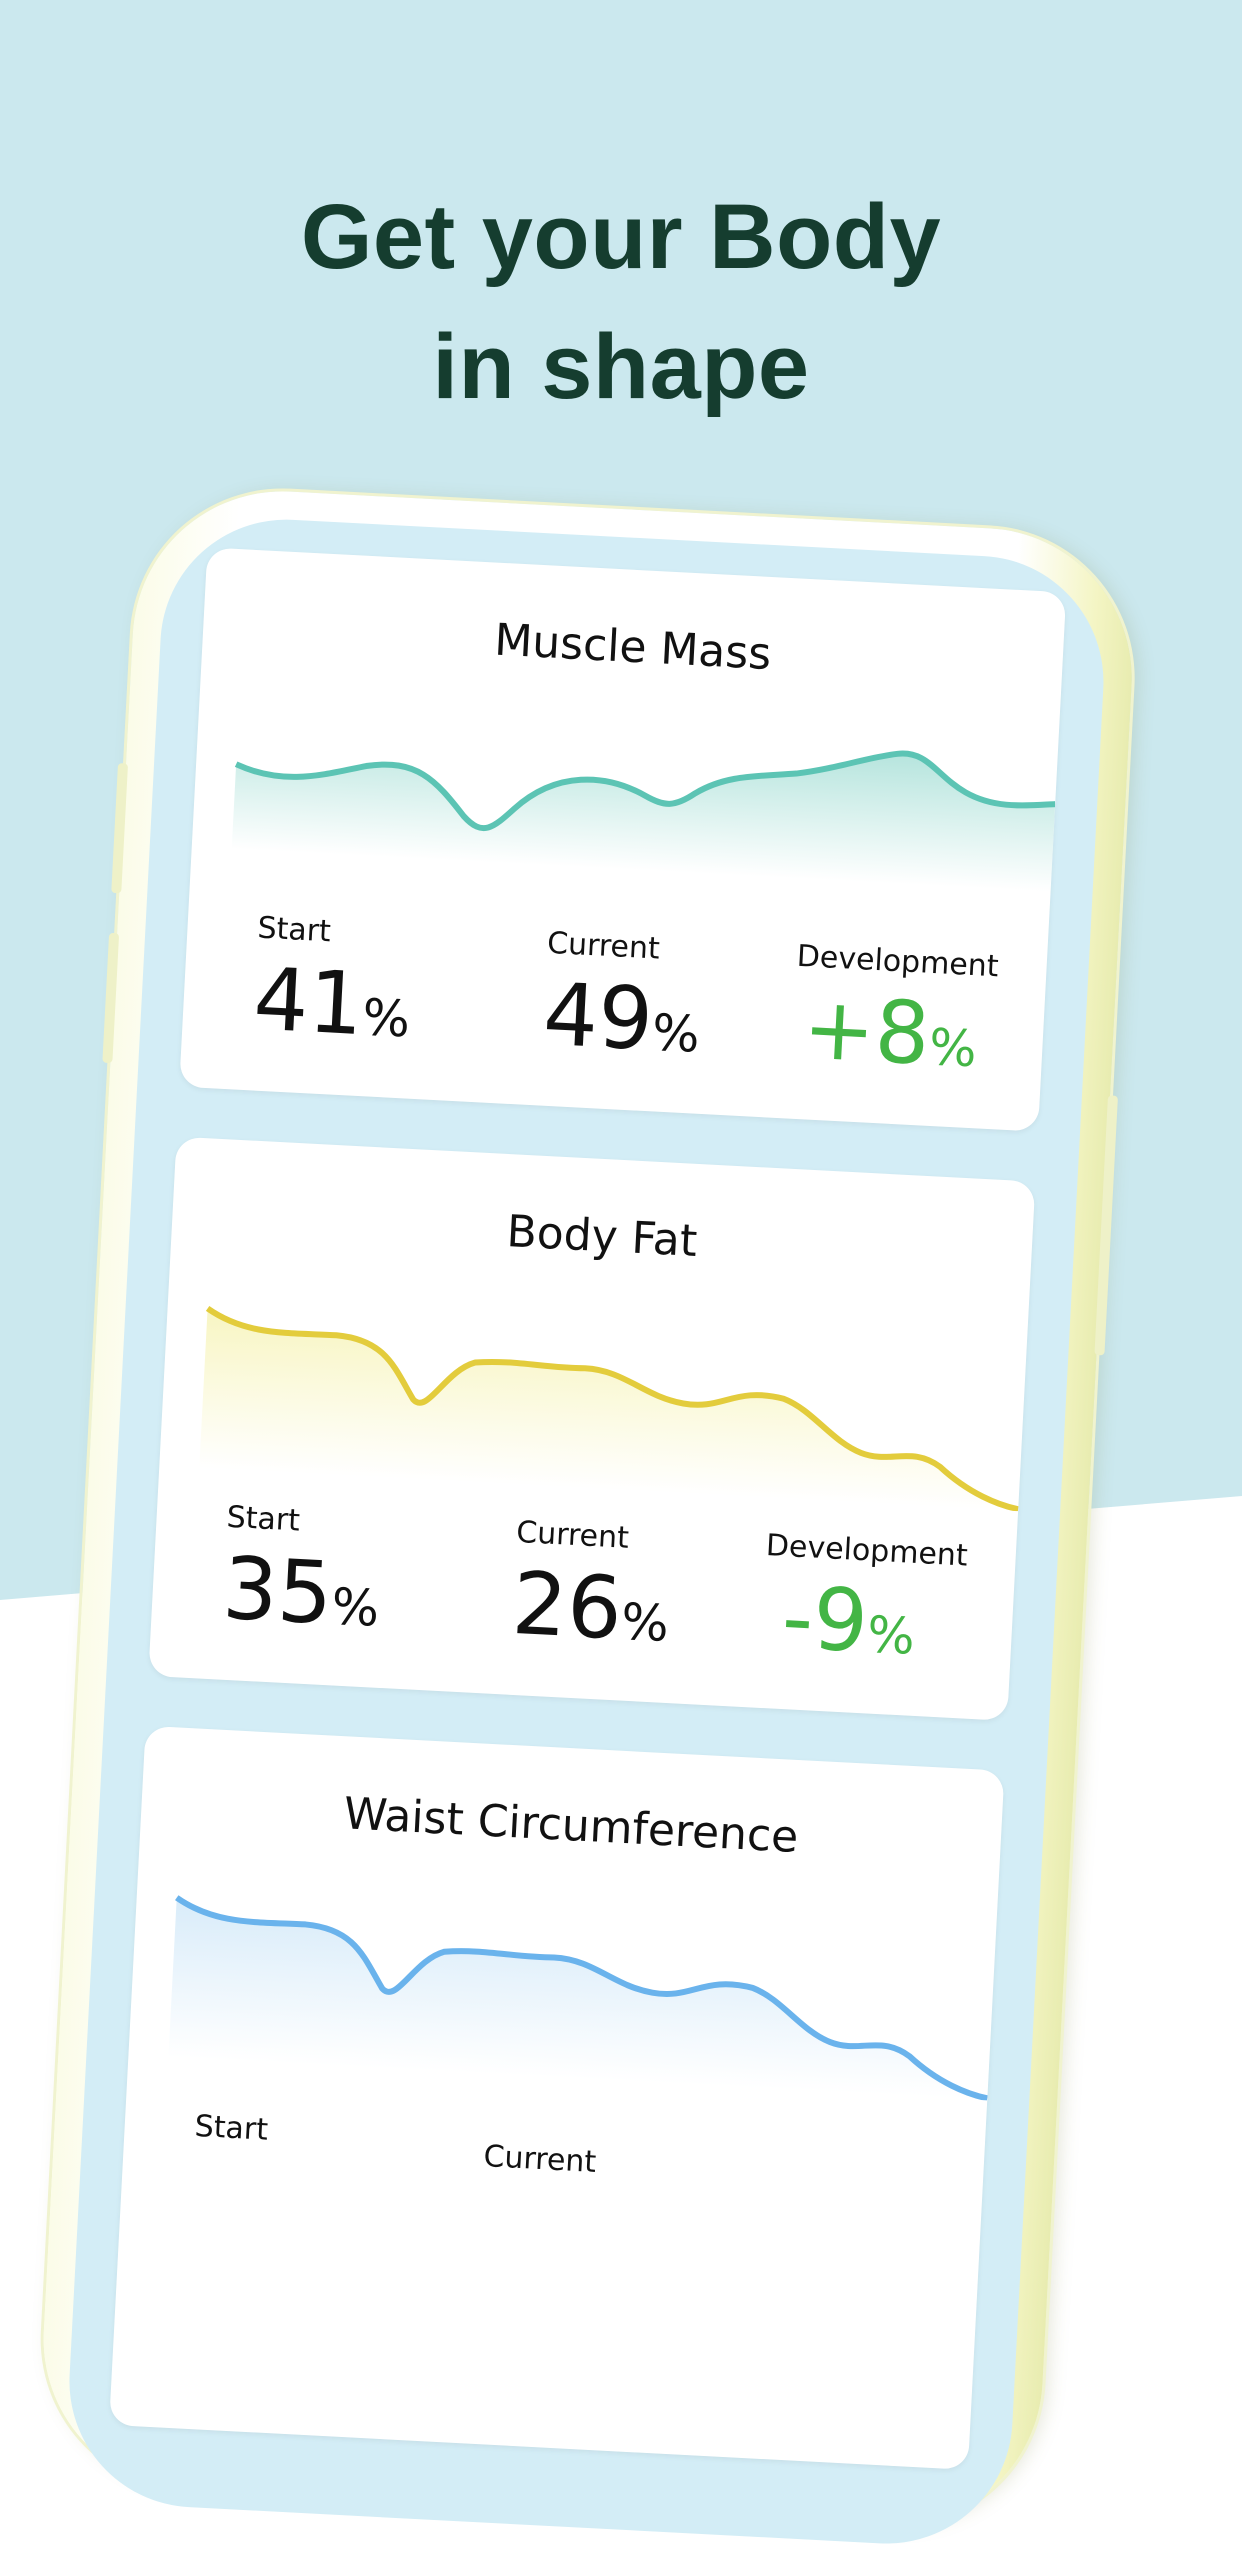 Image resolution: width=1242 pixels, height=2552 pixels. What do you see at coordinates (300, 1591) in the screenshot?
I see `stat-value: 35%` at bounding box center [300, 1591].